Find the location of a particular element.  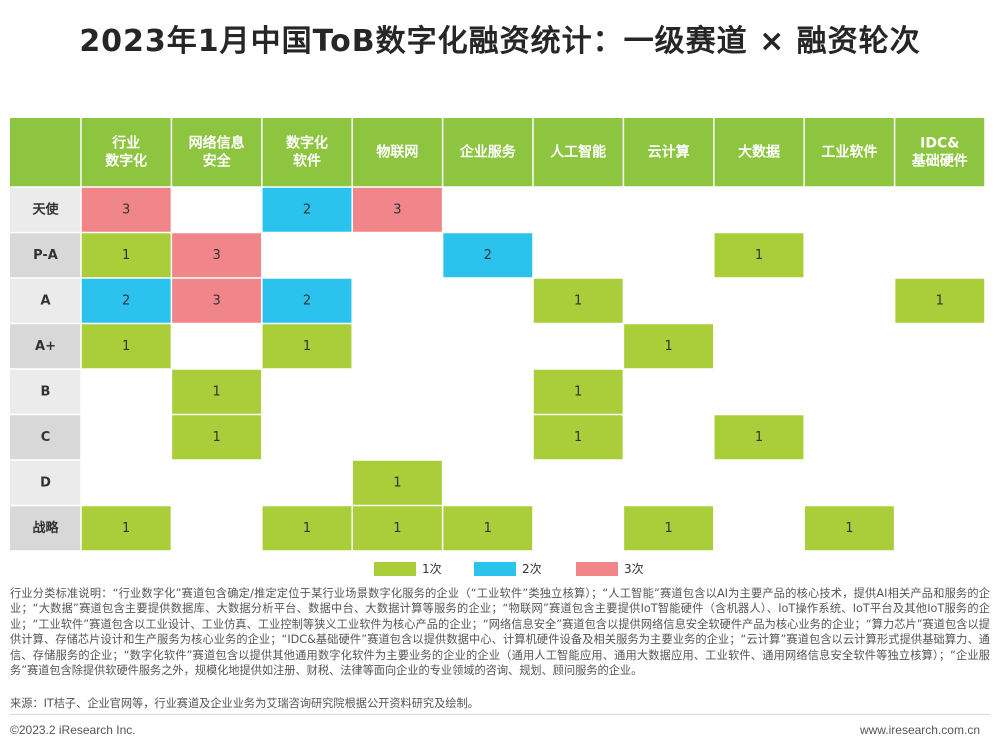

column-header-2-line-1: 软件 is located at coordinates (307, 161).